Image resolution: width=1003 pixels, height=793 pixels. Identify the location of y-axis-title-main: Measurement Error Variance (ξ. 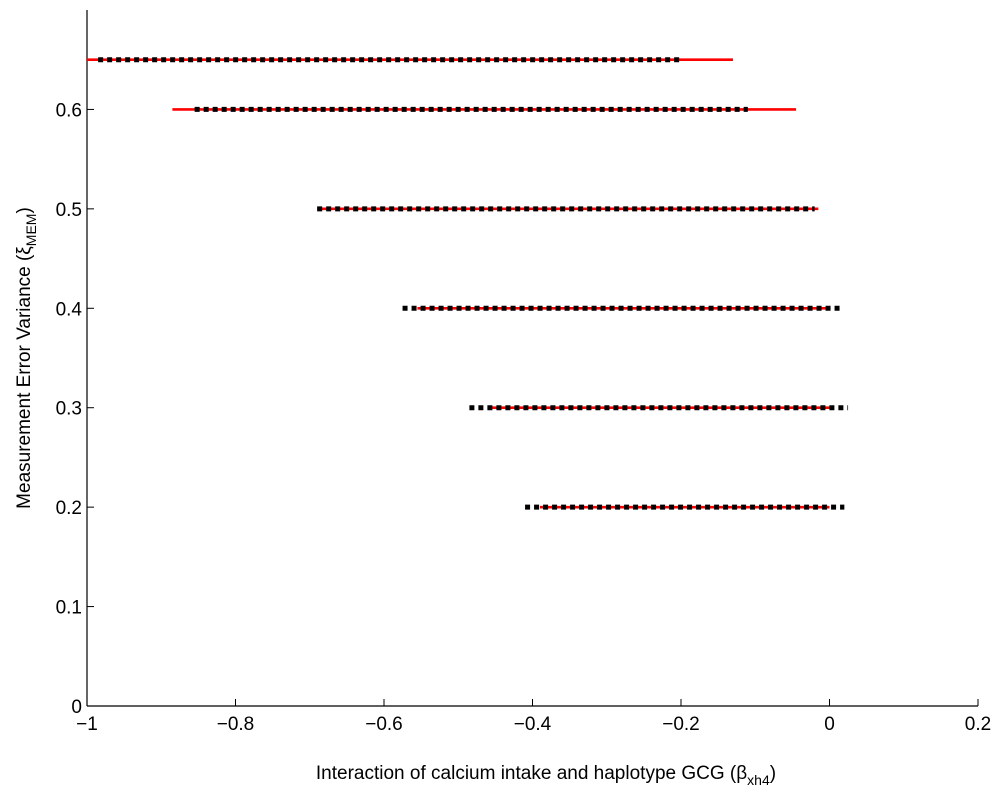
(24, 377).